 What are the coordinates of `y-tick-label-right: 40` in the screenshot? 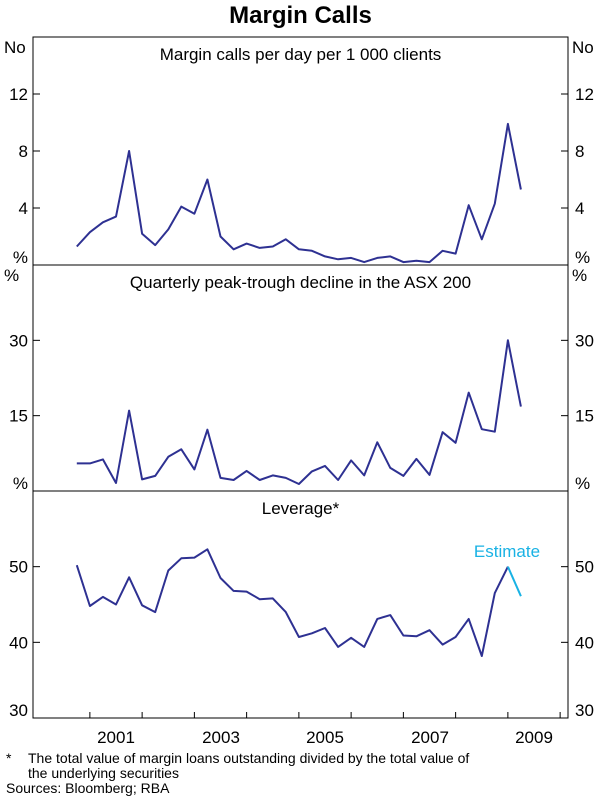 It's located at (584, 642).